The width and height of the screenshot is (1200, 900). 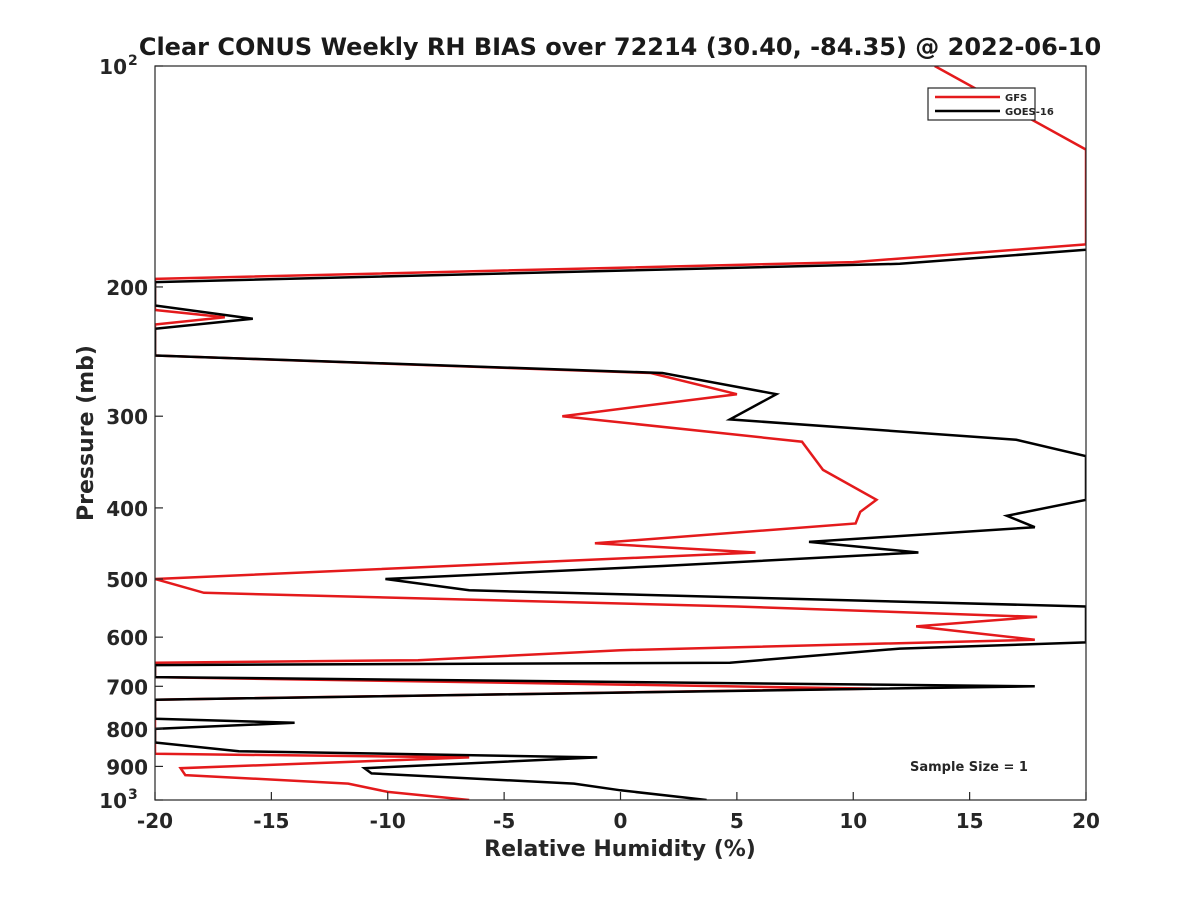 What do you see at coordinates (127, 730) in the screenshot?
I see `y-tick-label: 800` at bounding box center [127, 730].